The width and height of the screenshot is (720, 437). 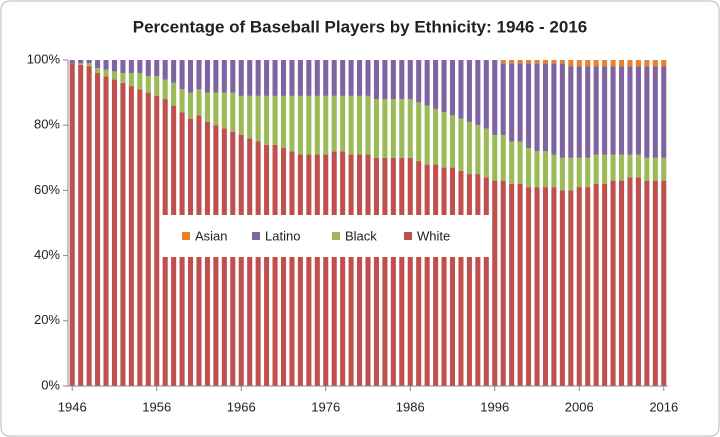 What do you see at coordinates (72, 406) in the screenshot?
I see `x-tick-label: 1946` at bounding box center [72, 406].